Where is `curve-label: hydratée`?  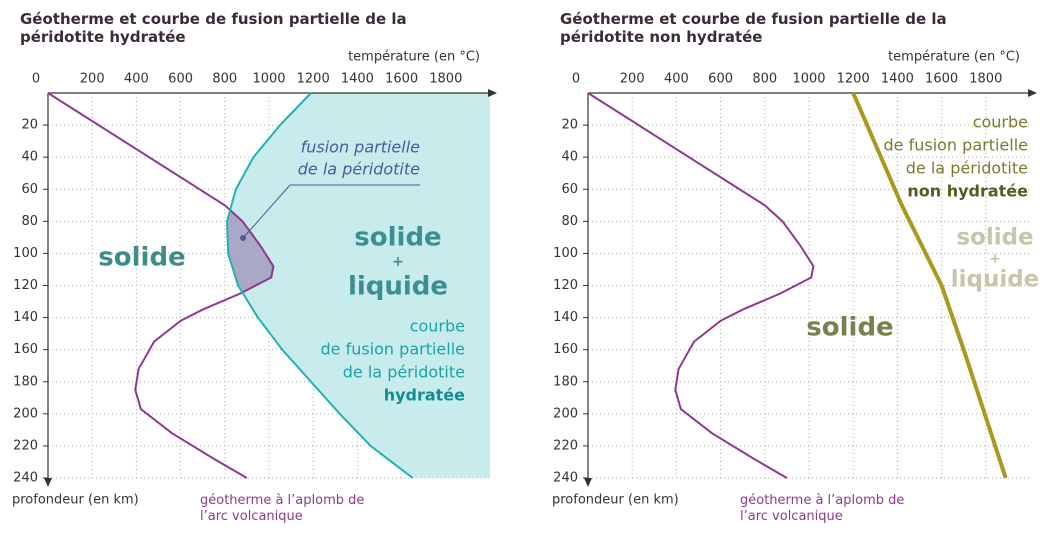
curve-label: hydratée is located at coordinates (424, 395).